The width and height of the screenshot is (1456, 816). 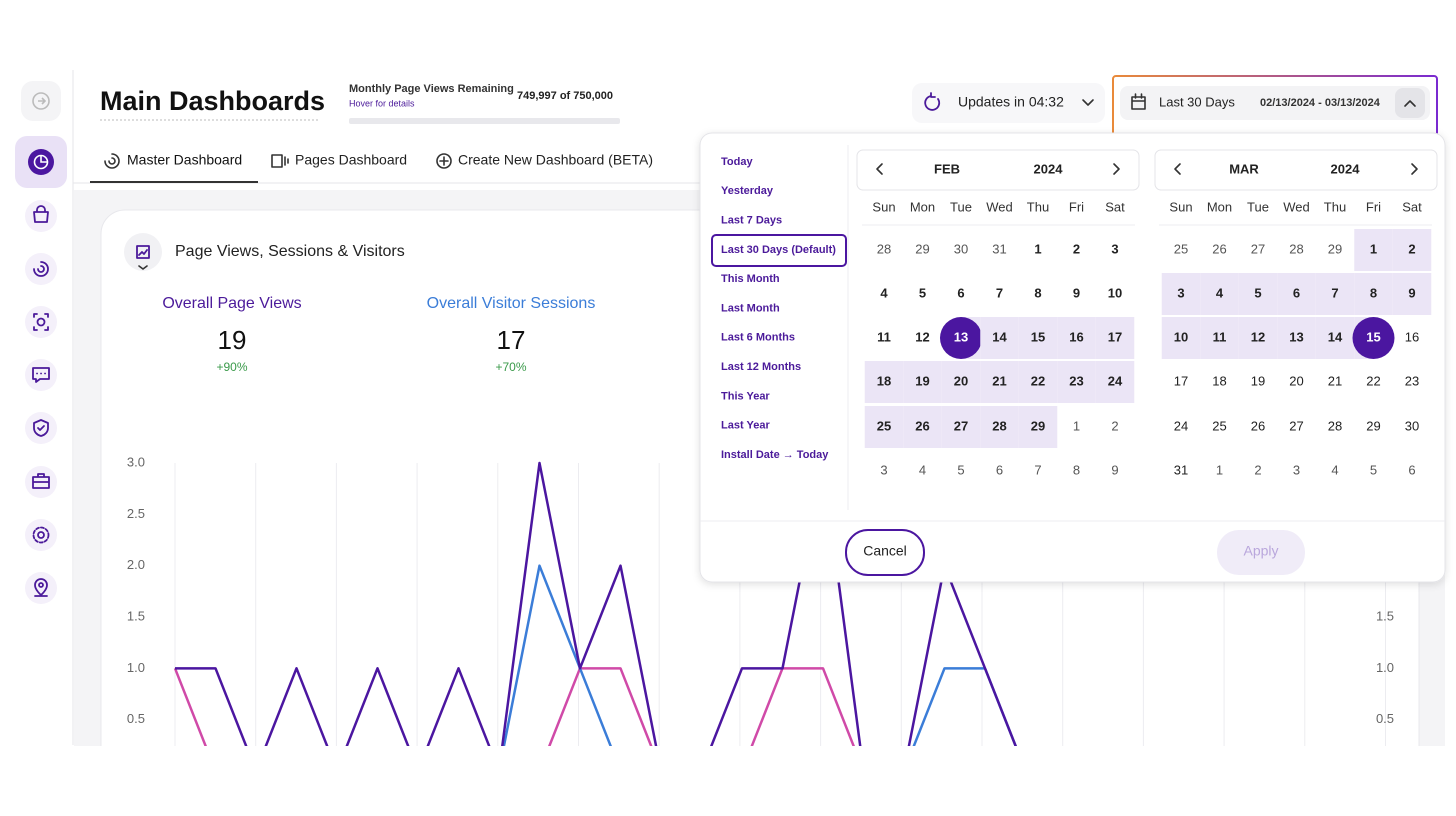 What do you see at coordinates (41, 322) in the screenshot?
I see `nav-recordings` at bounding box center [41, 322].